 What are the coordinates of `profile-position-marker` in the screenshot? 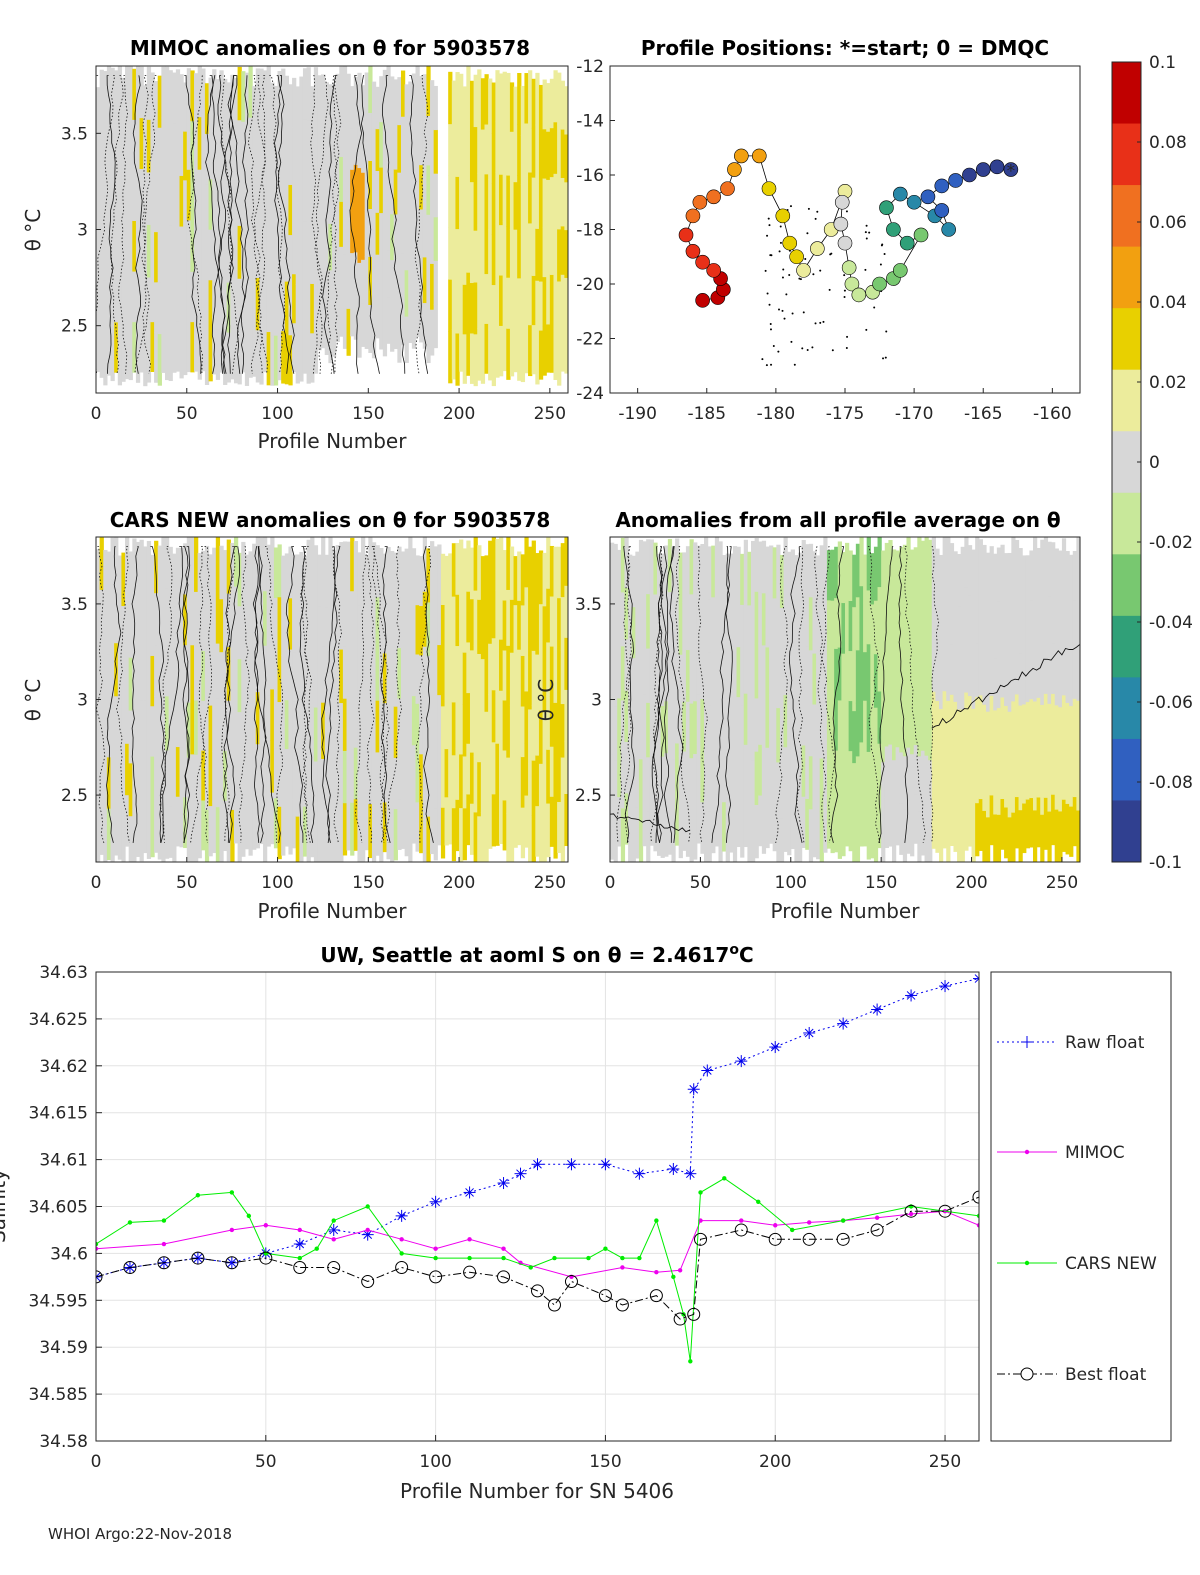 It's located at (693, 251).